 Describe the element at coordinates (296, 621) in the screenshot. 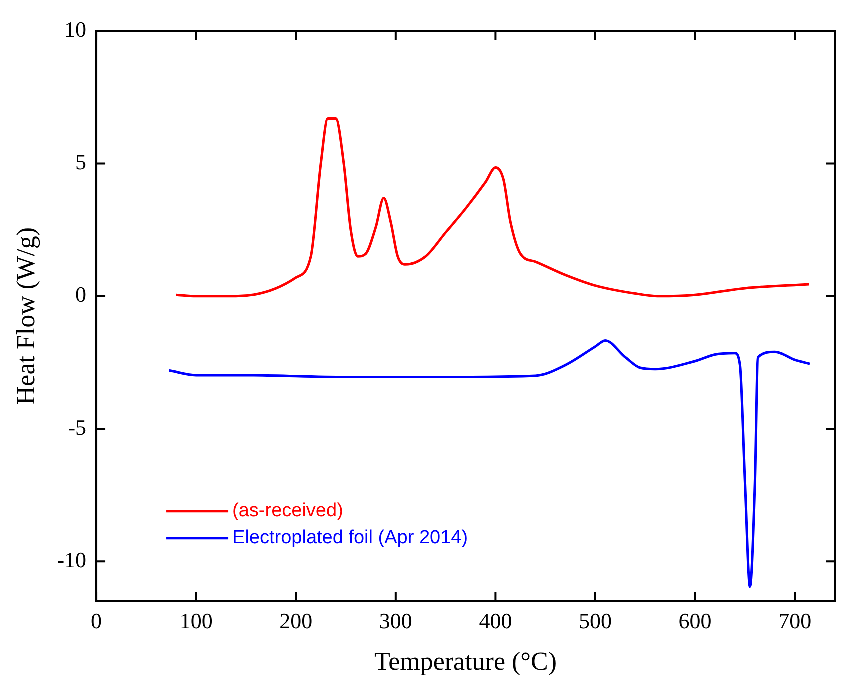

I see `x-tick-label: 200` at that location.